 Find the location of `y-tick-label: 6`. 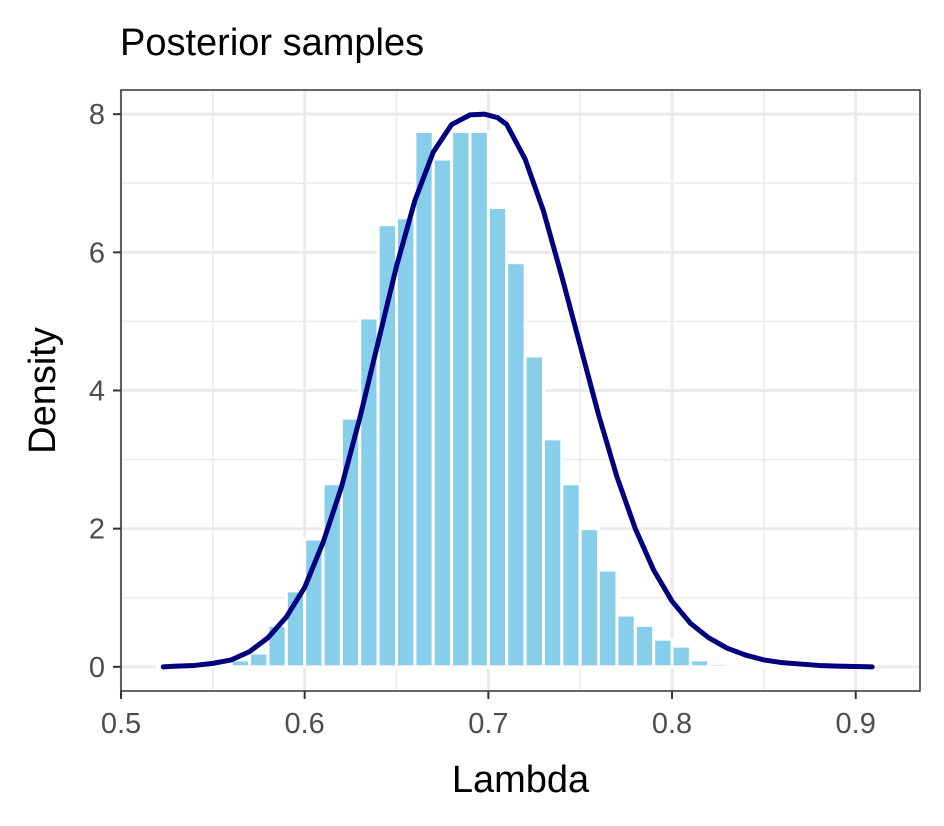

y-tick-label: 6 is located at coordinates (97, 253).